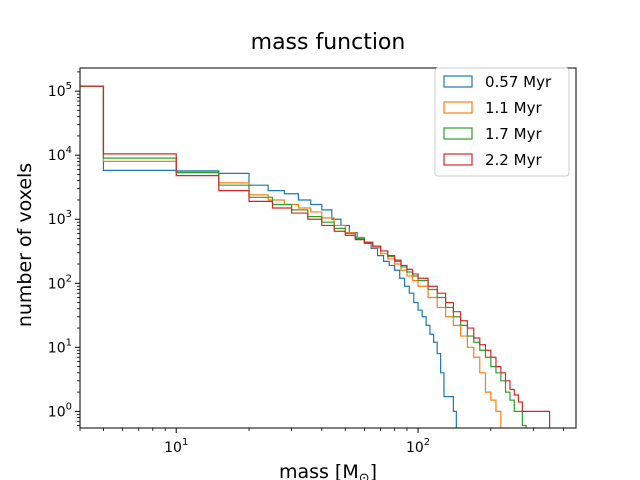 Image resolution: width=640 pixels, height=480 pixels. I want to click on x-axis-label-subscript: ⊙, so click(364, 475).